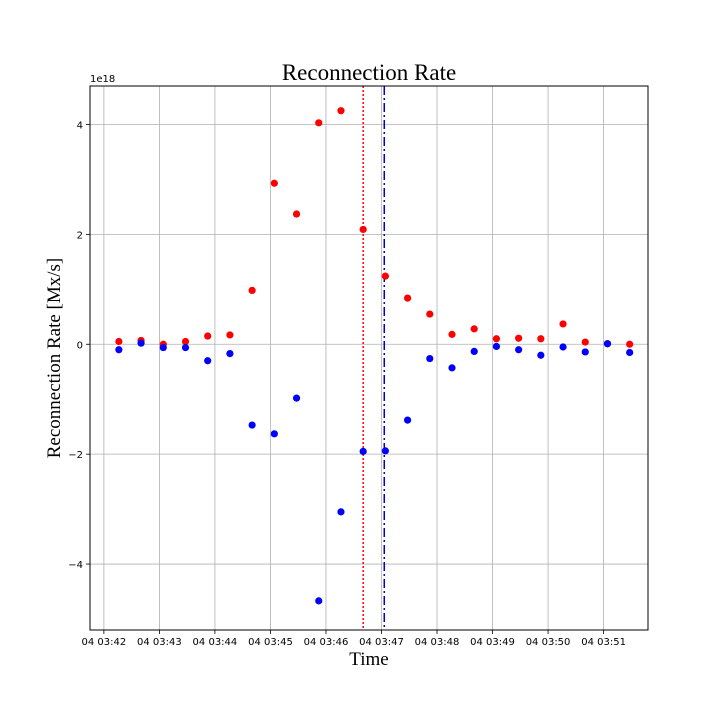  What do you see at coordinates (159, 642) in the screenshot?
I see `x-tick-label: 04 03:43` at bounding box center [159, 642].